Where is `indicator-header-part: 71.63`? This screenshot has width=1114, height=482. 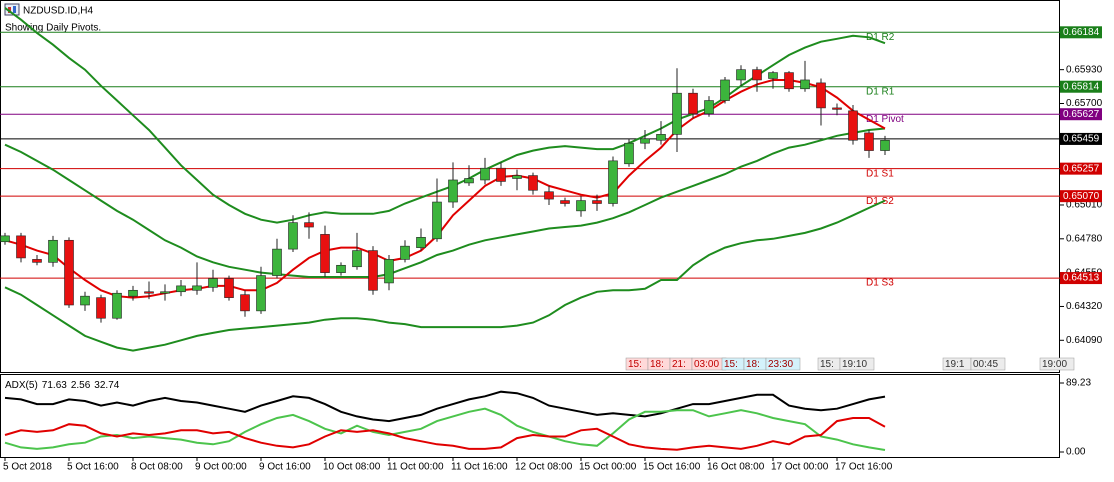
indicator-header-part: 71.63 is located at coordinates (54, 385).